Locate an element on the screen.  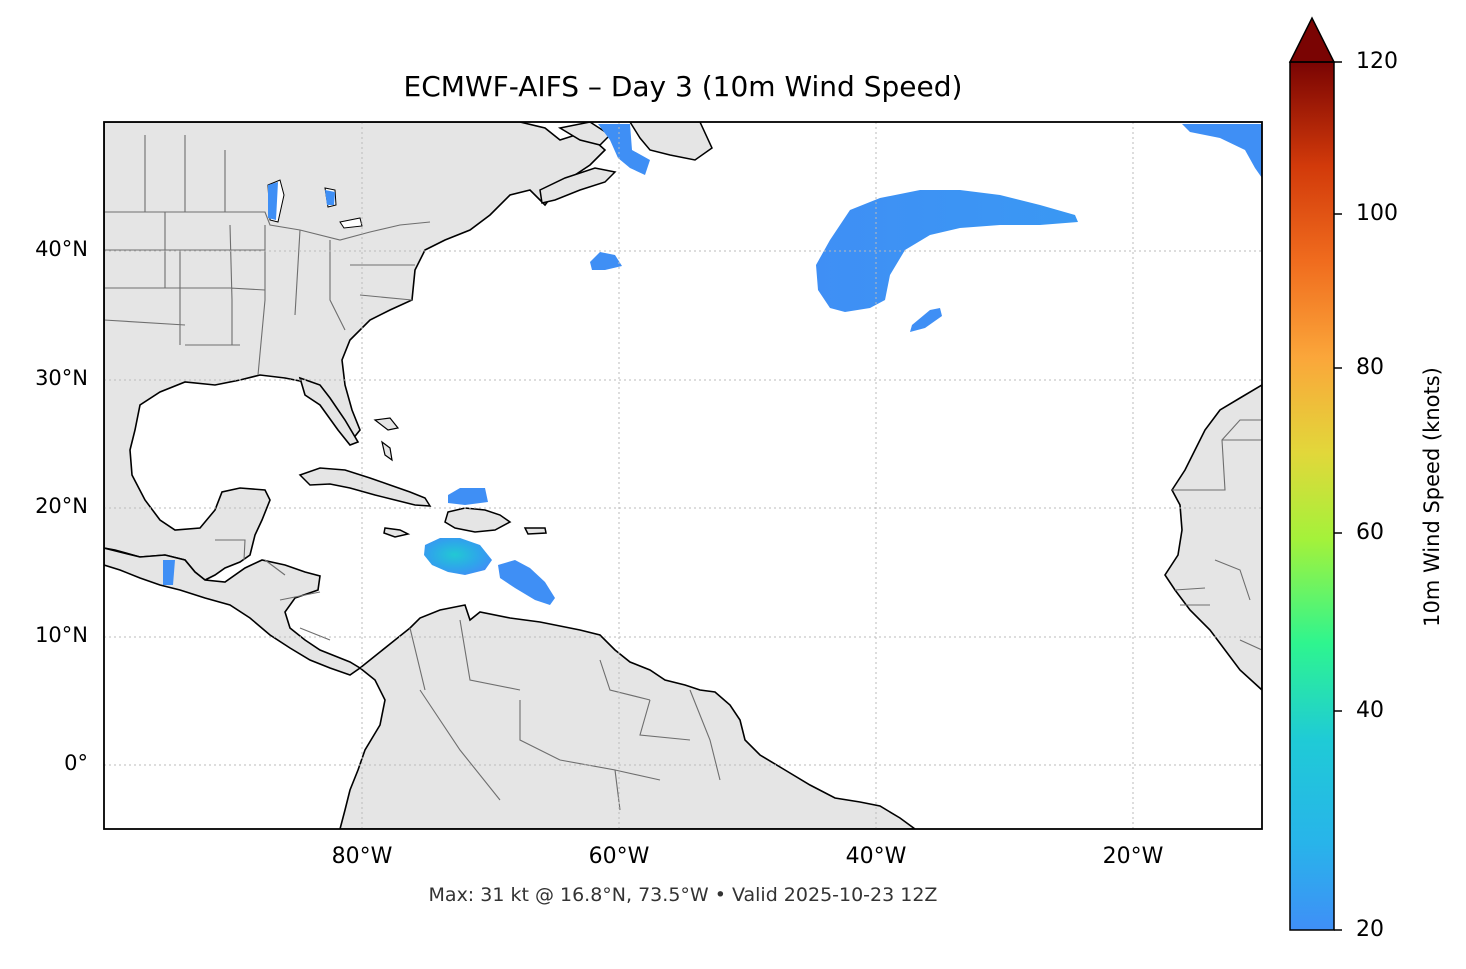
hispaniola-island is located at coordinates (478, 520).